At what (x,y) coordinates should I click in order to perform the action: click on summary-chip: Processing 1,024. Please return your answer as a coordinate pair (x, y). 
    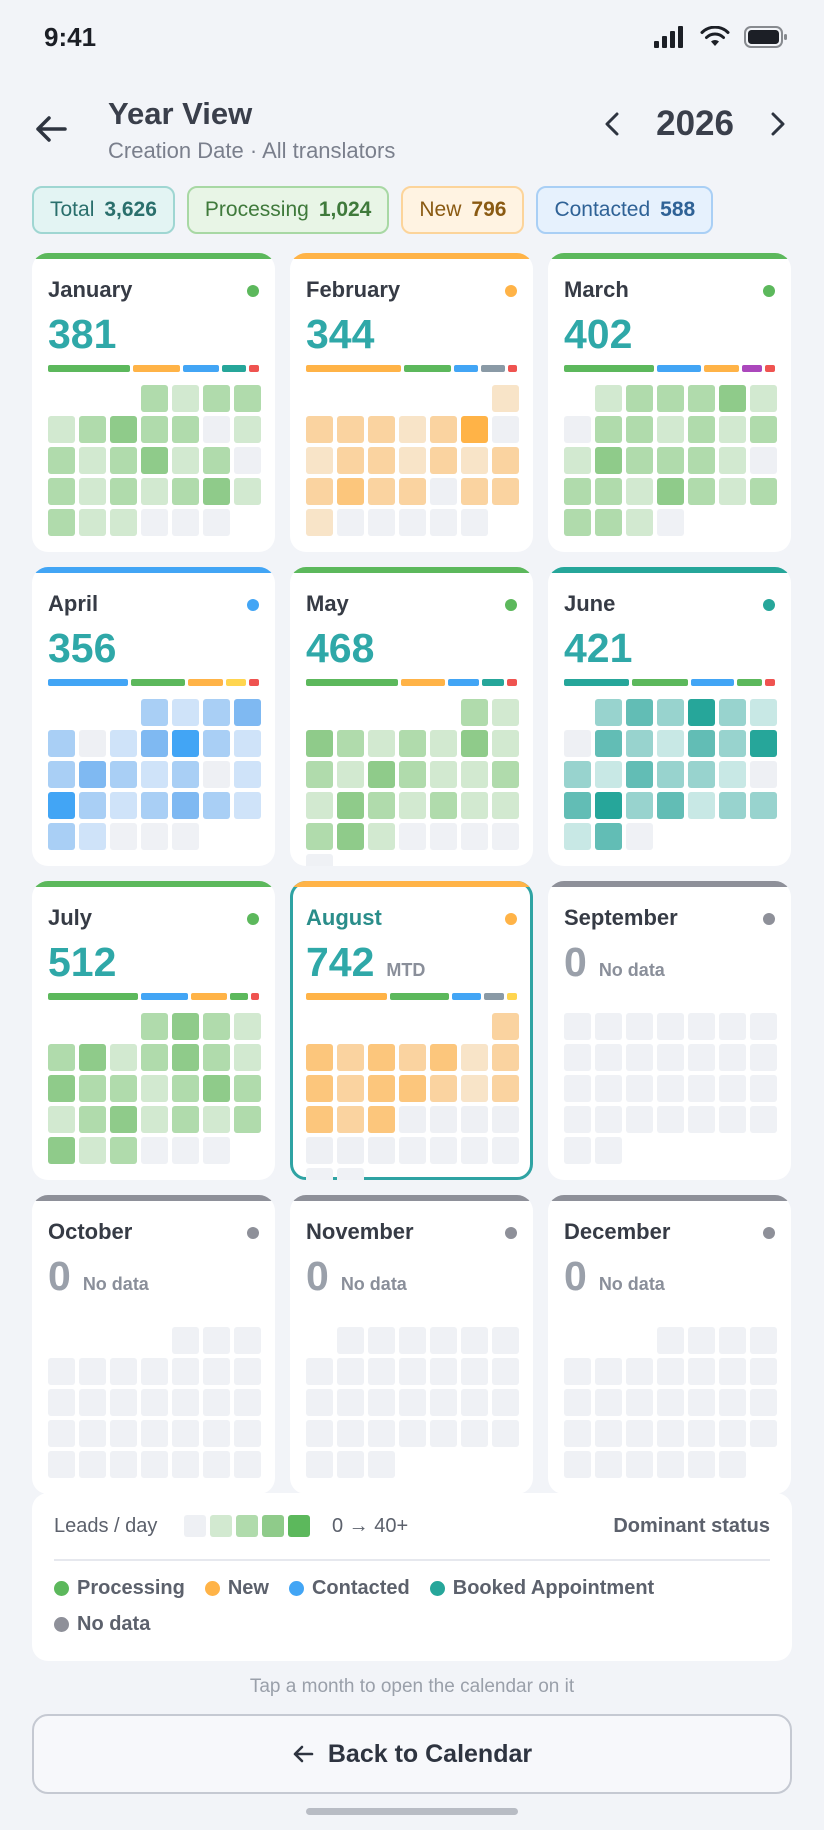
    Looking at the image, I should click on (288, 210).